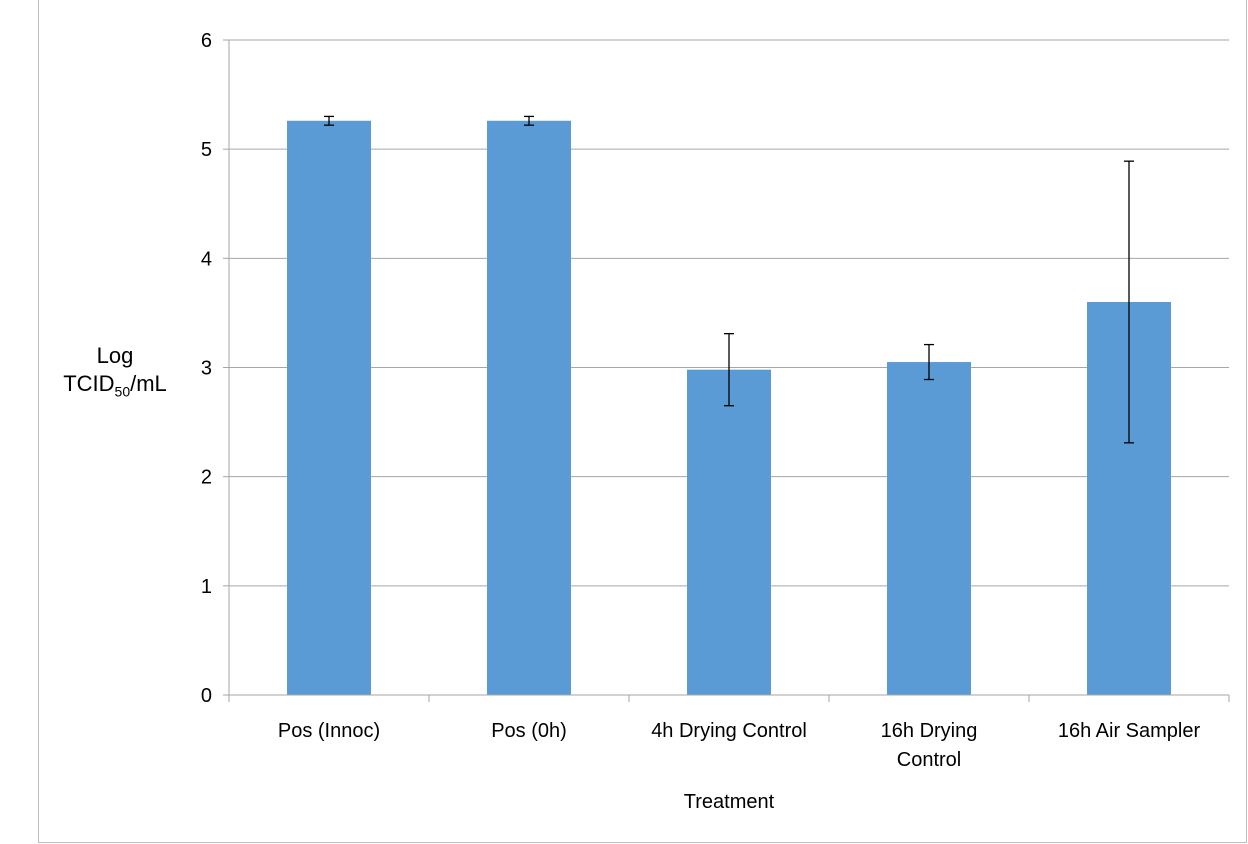 The height and width of the screenshot is (844, 1248). I want to click on y-tick-label: 3, so click(206, 369).